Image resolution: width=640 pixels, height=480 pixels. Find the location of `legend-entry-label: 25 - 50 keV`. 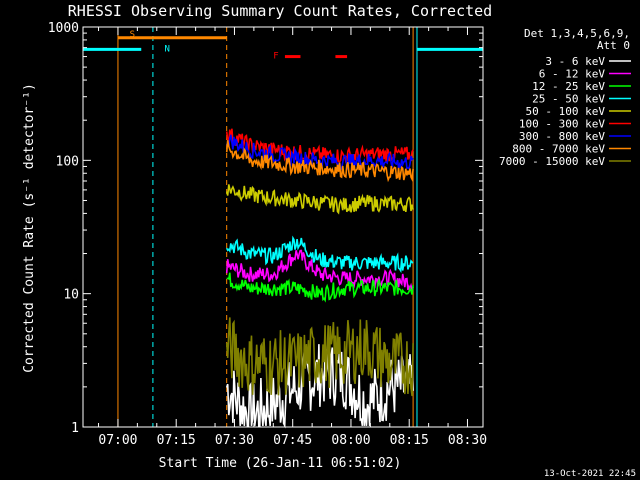

legend-entry-label: 25 - 50 keV is located at coordinates (568, 99).